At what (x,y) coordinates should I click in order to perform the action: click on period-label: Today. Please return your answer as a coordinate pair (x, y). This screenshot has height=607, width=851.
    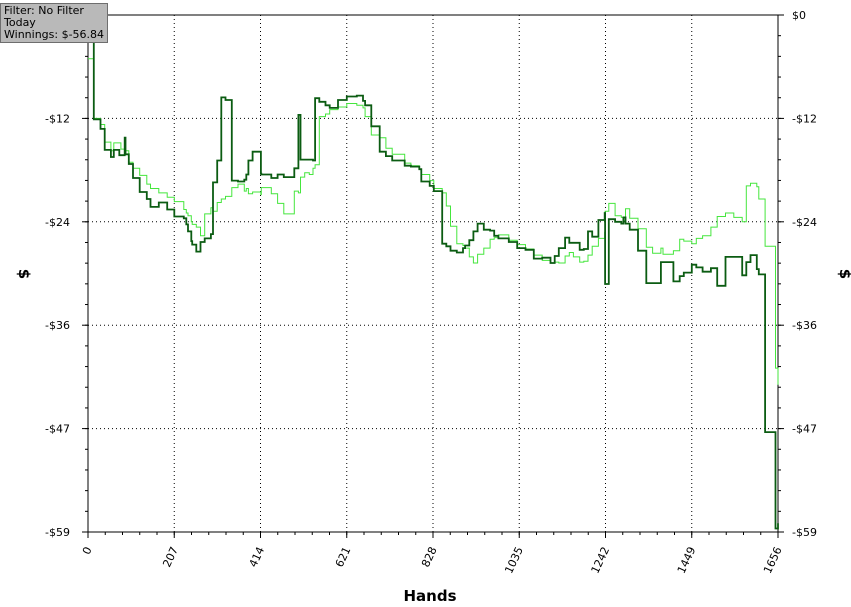
    Looking at the image, I should click on (20, 22).